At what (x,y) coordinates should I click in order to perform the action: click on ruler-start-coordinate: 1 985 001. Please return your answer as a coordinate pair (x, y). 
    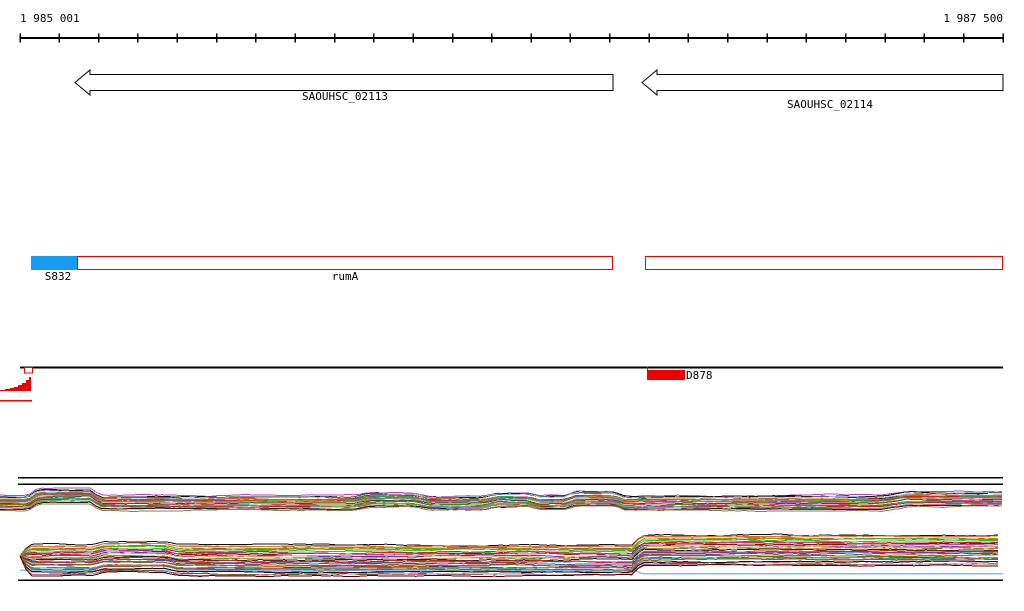
    Looking at the image, I should click on (50, 18).